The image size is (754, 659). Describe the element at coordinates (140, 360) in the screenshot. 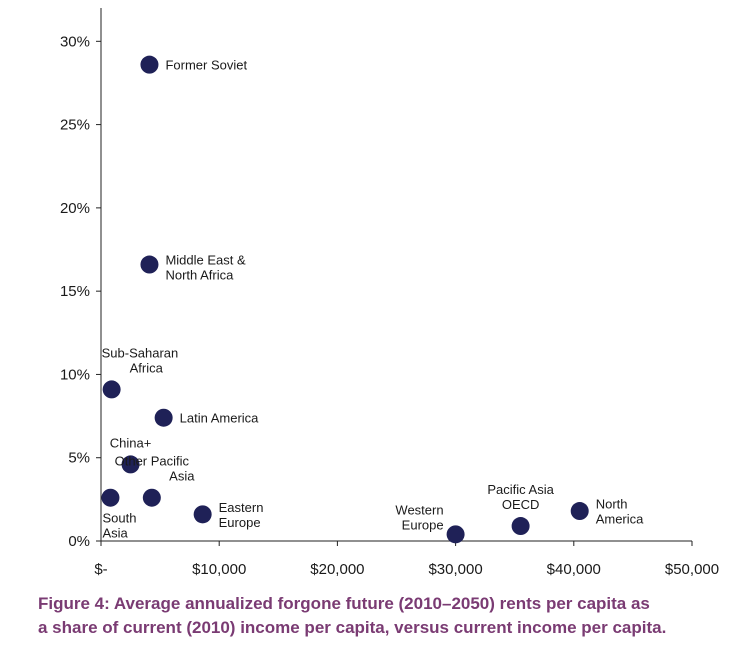

I see `point-label: Sub-Saharan Africa` at that location.